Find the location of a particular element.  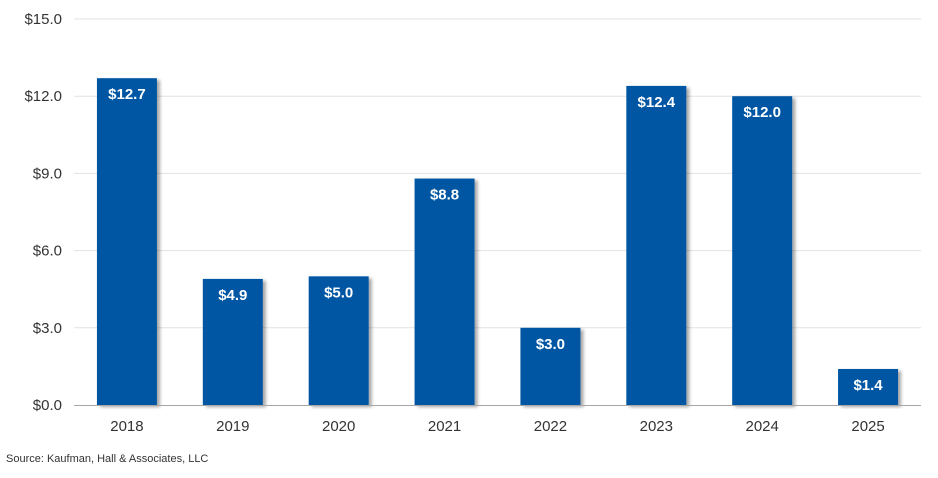

y-tick-label: $9.0 is located at coordinates (47, 173).